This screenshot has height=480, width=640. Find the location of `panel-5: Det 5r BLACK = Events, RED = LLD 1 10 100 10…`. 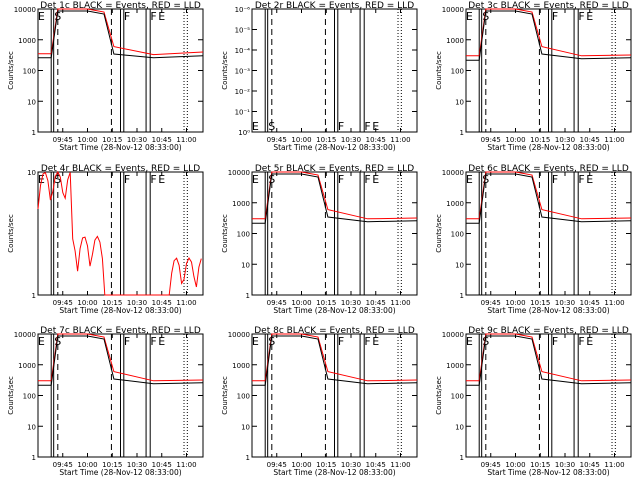

panel-5: Det 5r BLACK = Events, RED = LLD 1 10 100 10… is located at coordinates (319, 239).